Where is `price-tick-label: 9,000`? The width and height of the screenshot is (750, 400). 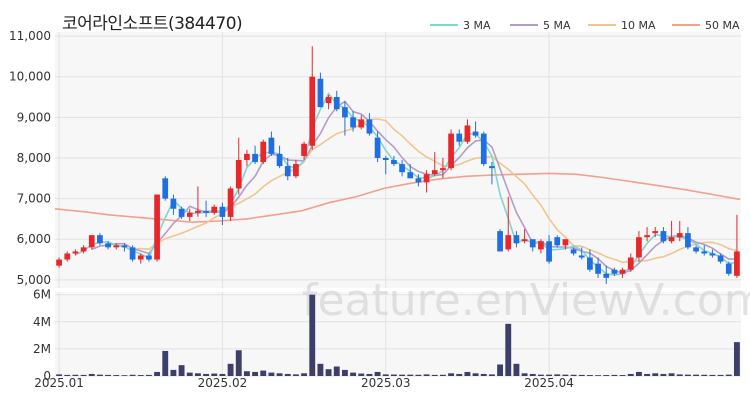
price-tick-label: 9,000 is located at coordinates (34, 117).